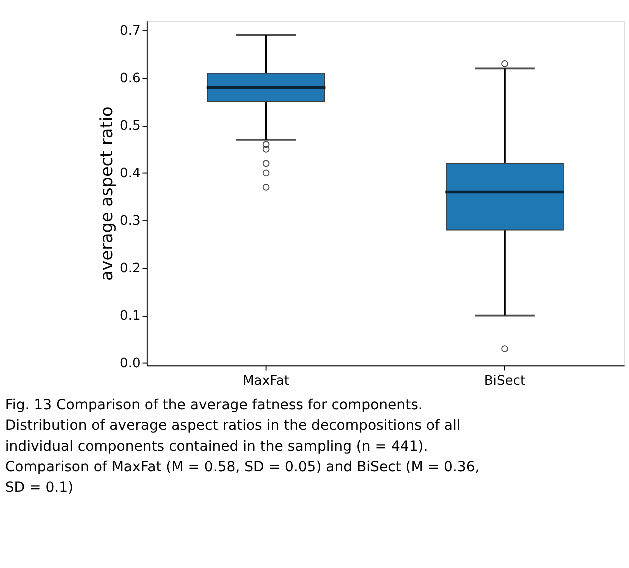  Describe the element at coordinates (266, 381) in the screenshot. I see `x-tick-label: MaxFat` at that location.